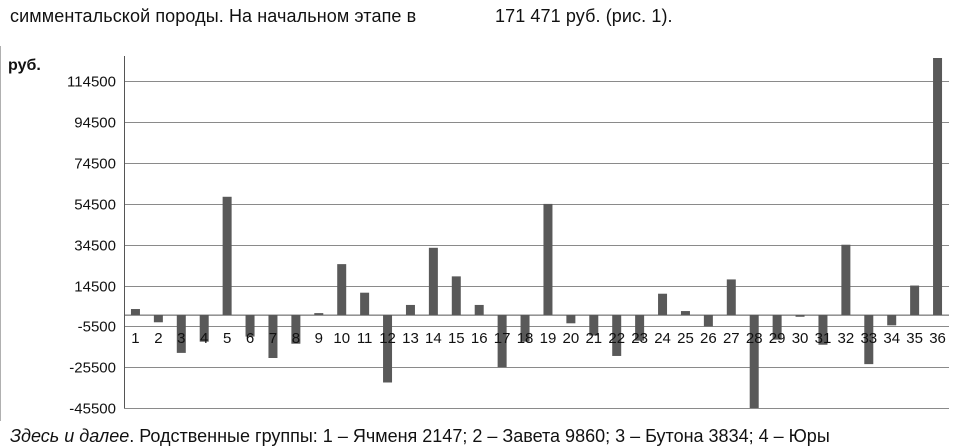 The height and width of the screenshot is (448, 953). Describe the element at coordinates (846, 338) in the screenshot. I see `x-category-label: 32` at that location.